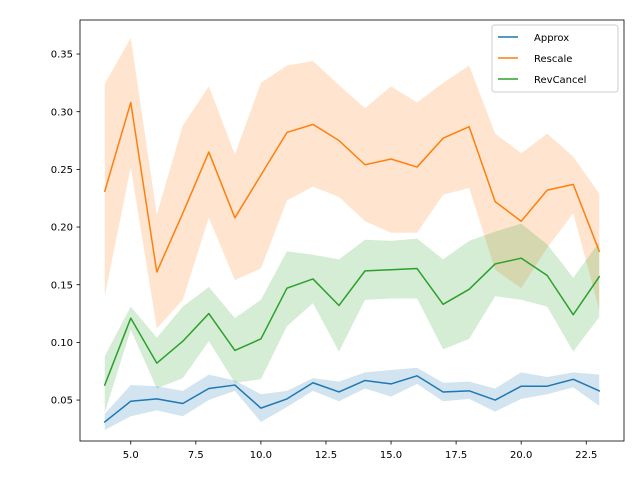 The height and width of the screenshot is (480, 640). Describe the element at coordinates (551, 38) in the screenshot. I see `legend-label-approx: Approx` at that location.